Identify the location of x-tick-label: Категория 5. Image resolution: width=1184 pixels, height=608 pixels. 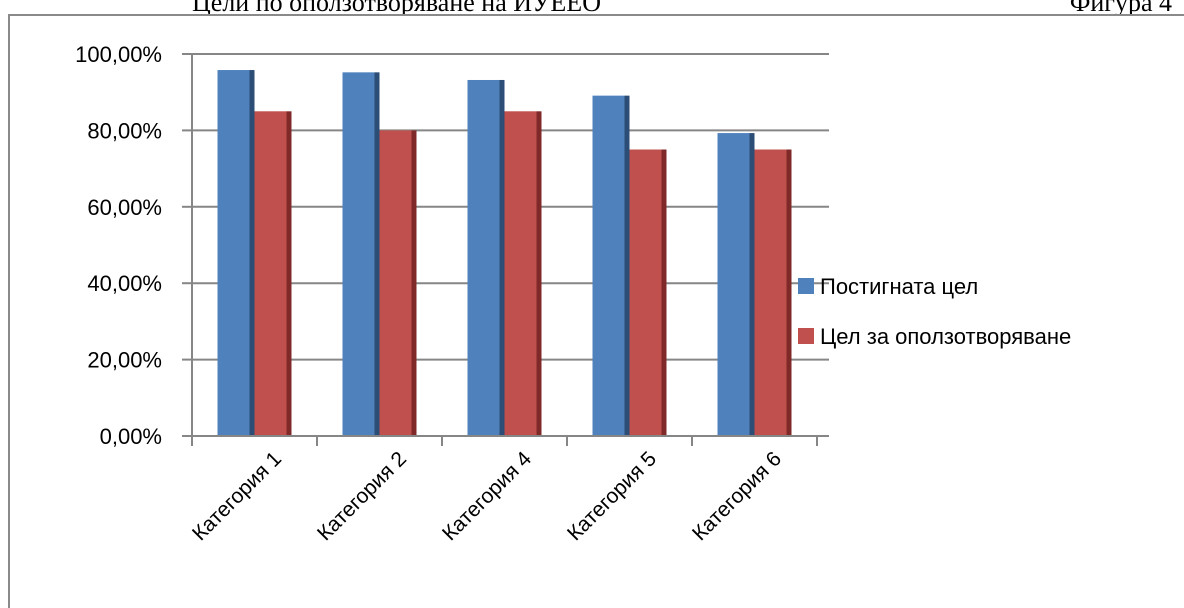
(612, 496).